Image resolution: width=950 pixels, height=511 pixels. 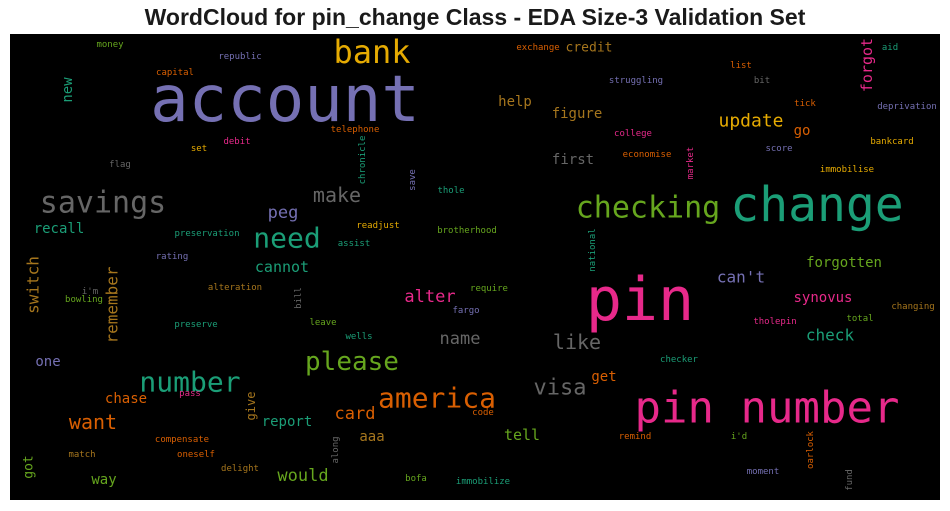 What do you see at coordinates (59, 229) in the screenshot?
I see `word-recall: recall` at bounding box center [59, 229].